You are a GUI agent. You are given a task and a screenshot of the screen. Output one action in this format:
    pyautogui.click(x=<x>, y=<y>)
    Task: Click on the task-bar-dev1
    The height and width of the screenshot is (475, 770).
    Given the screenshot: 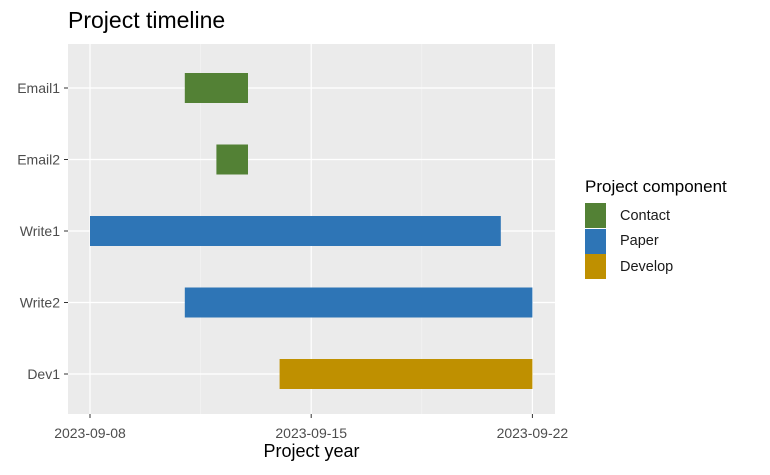 What is the action you would take?
    pyautogui.click(x=406, y=374)
    